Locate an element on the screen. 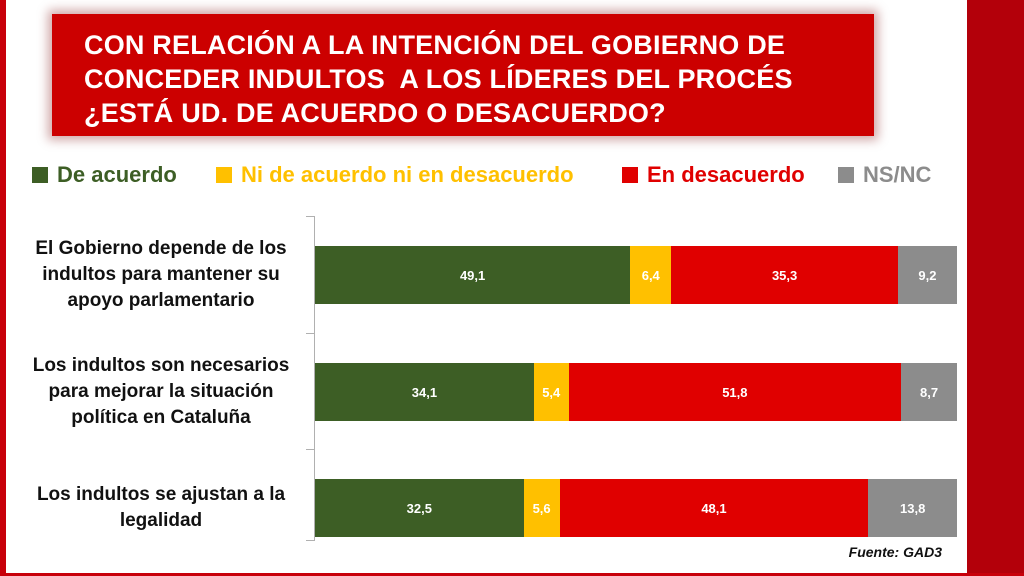  category-label-3: Los indultos se ajustan a la legalidad is located at coordinates (161, 508).